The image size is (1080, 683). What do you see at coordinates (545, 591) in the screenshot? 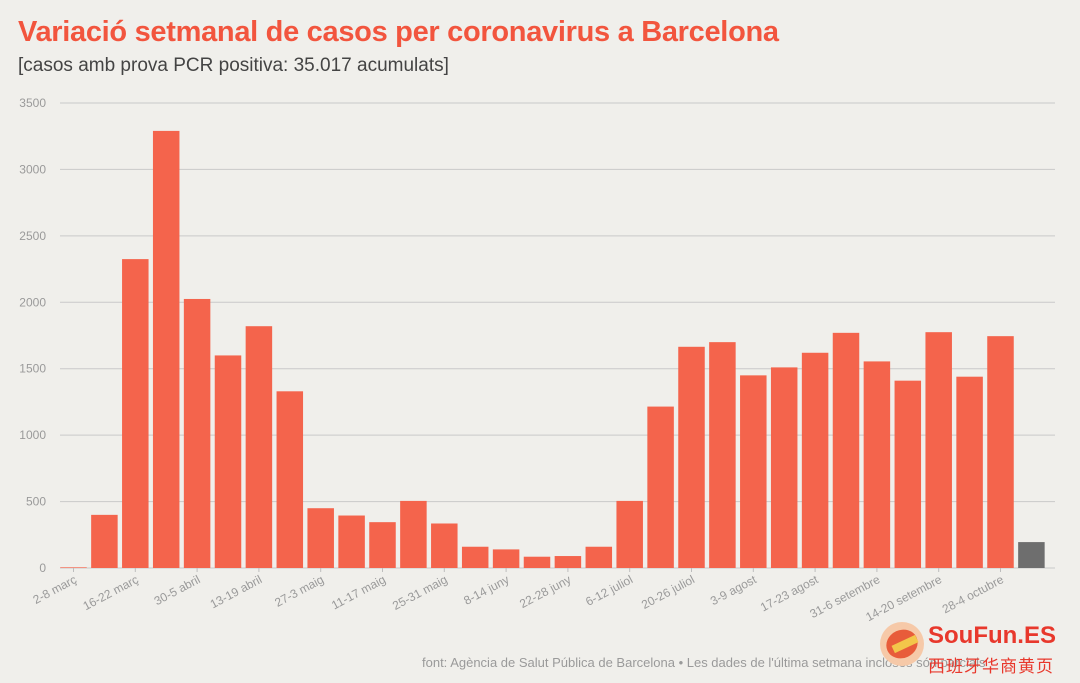
I see `x-tick-label: 22-28 juny` at bounding box center [545, 591].